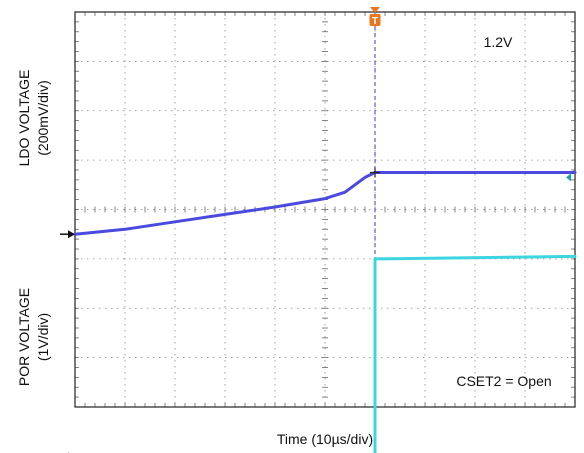 This screenshot has width=584, height=453. What do you see at coordinates (568, 177) in the screenshot?
I see `trigger-level-marker-icon` at bounding box center [568, 177].